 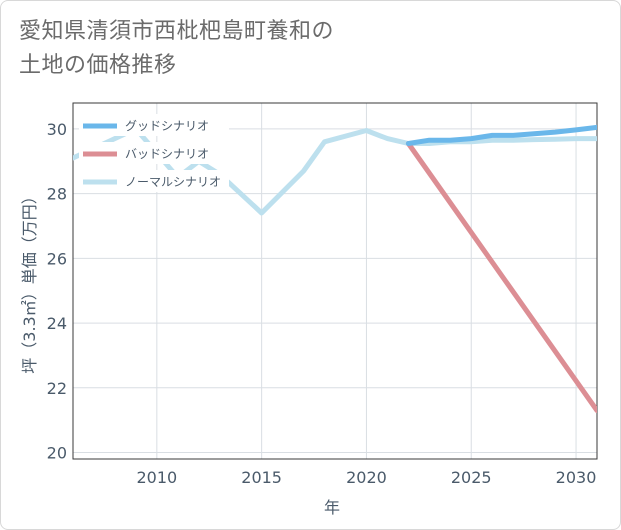 I want to click on chart-title: 愛知県清須市西枇杷島町養和の 土地の価格推移, so click(x=229, y=49).